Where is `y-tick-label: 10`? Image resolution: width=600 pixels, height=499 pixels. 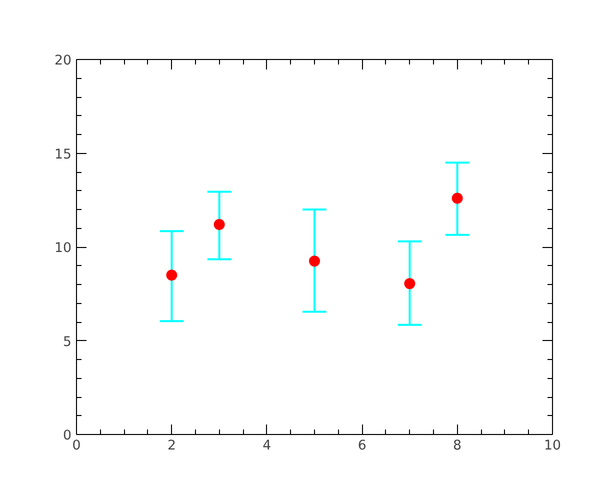 y-tick-label: 10 is located at coordinates (63, 248).